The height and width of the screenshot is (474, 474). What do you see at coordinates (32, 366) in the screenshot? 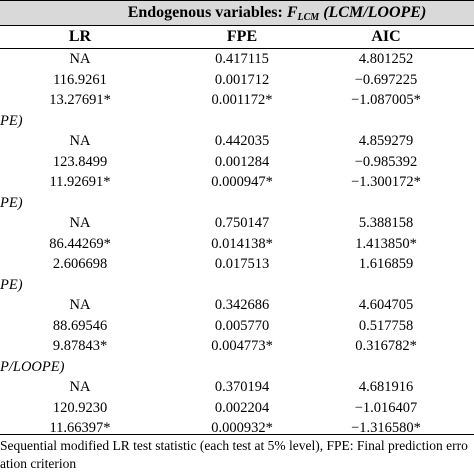
I see `group-label: P/LOOPE)` at bounding box center [32, 366].